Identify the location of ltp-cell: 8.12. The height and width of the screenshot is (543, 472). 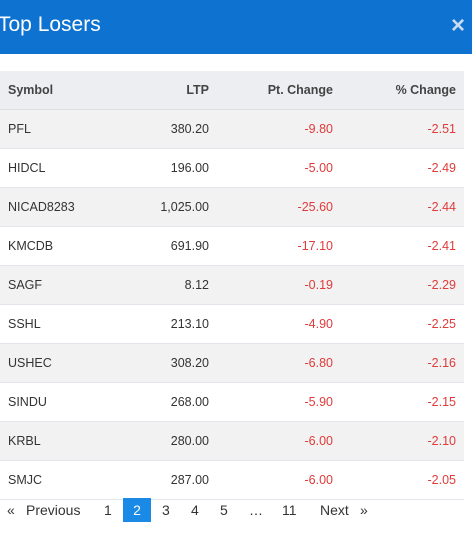
(166, 285).